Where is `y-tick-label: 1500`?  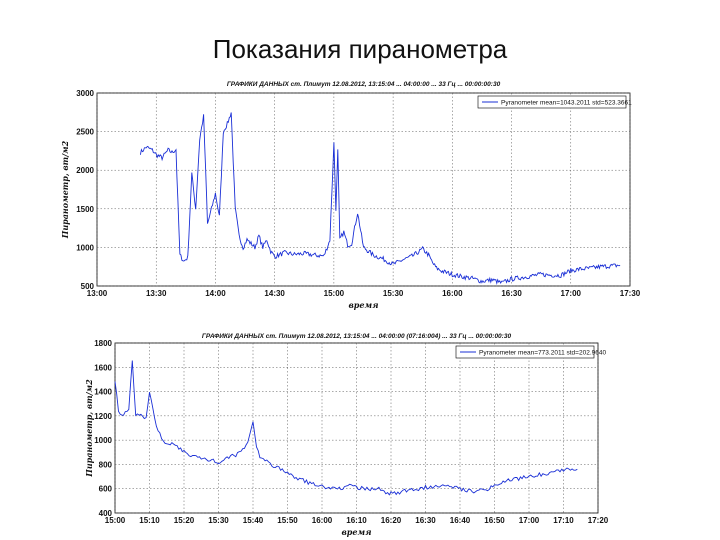 y-tick-label: 1500 is located at coordinates (85, 209).